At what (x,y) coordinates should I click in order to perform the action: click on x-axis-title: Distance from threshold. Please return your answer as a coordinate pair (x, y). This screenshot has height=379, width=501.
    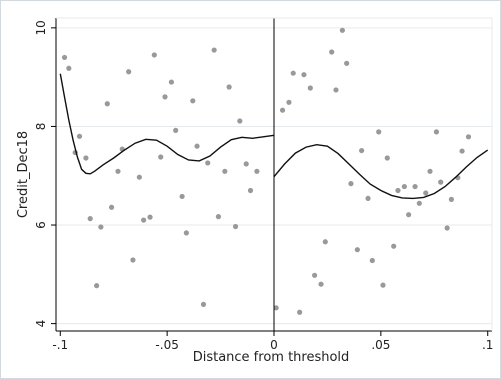
    Looking at the image, I should click on (271, 357).